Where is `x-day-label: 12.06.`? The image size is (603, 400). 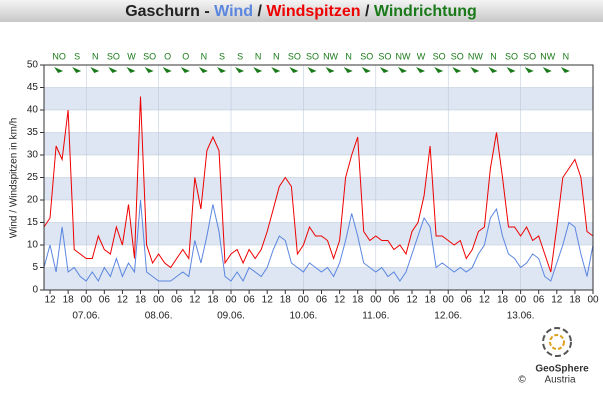
x-day-label: 12.06. is located at coordinates (448, 316).